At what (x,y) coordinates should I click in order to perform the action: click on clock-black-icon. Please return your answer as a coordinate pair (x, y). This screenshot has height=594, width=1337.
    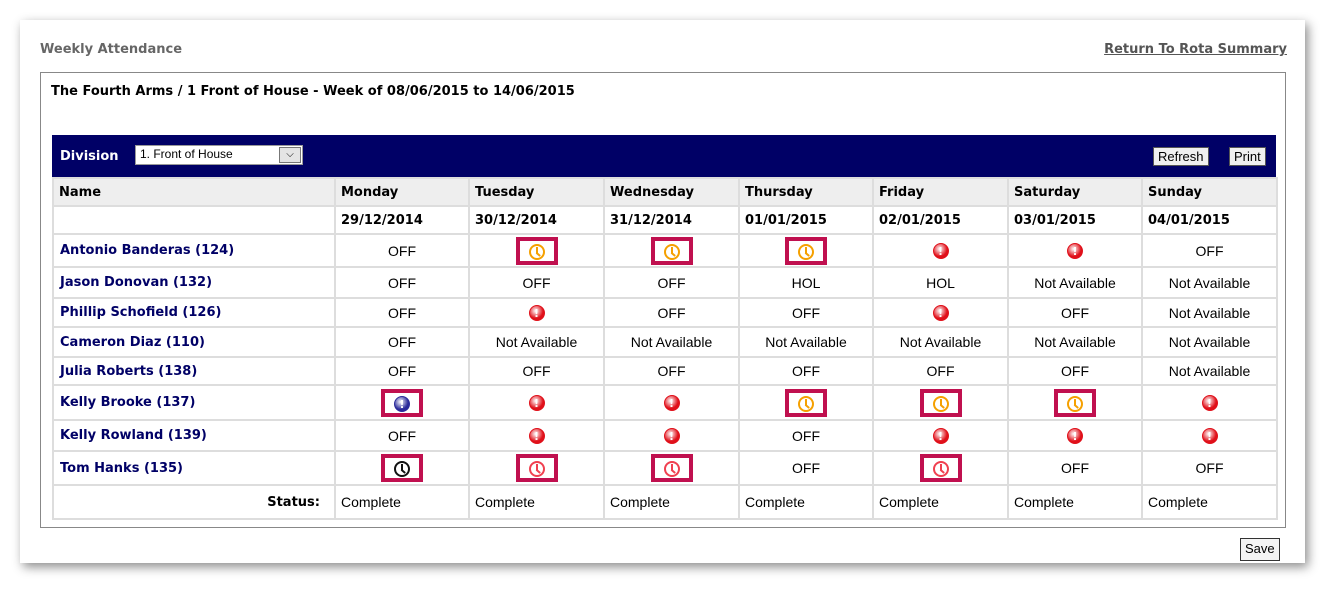
    Looking at the image, I should click on (402, 469).